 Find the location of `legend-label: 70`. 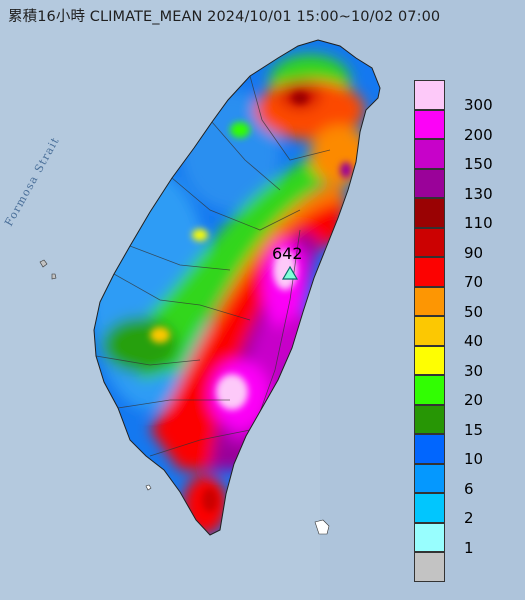

legend-label: 70 is located at coordinates (474, 282).